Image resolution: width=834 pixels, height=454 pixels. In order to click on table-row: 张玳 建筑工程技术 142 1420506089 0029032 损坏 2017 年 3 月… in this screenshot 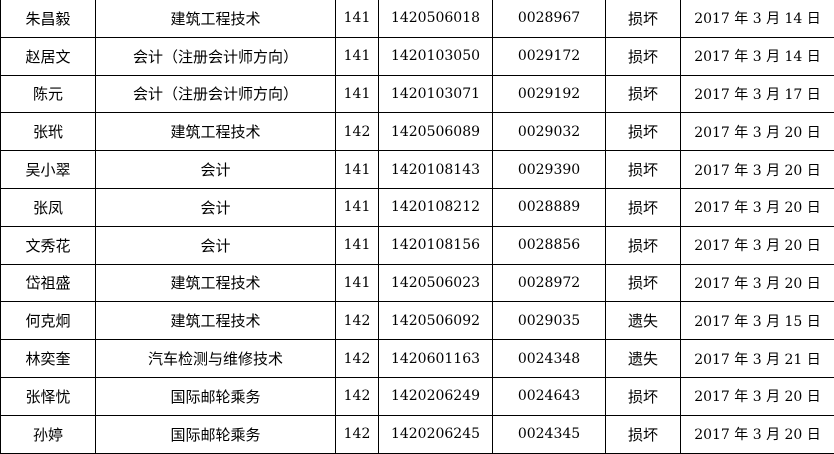, I will do `click(417, 132)`.